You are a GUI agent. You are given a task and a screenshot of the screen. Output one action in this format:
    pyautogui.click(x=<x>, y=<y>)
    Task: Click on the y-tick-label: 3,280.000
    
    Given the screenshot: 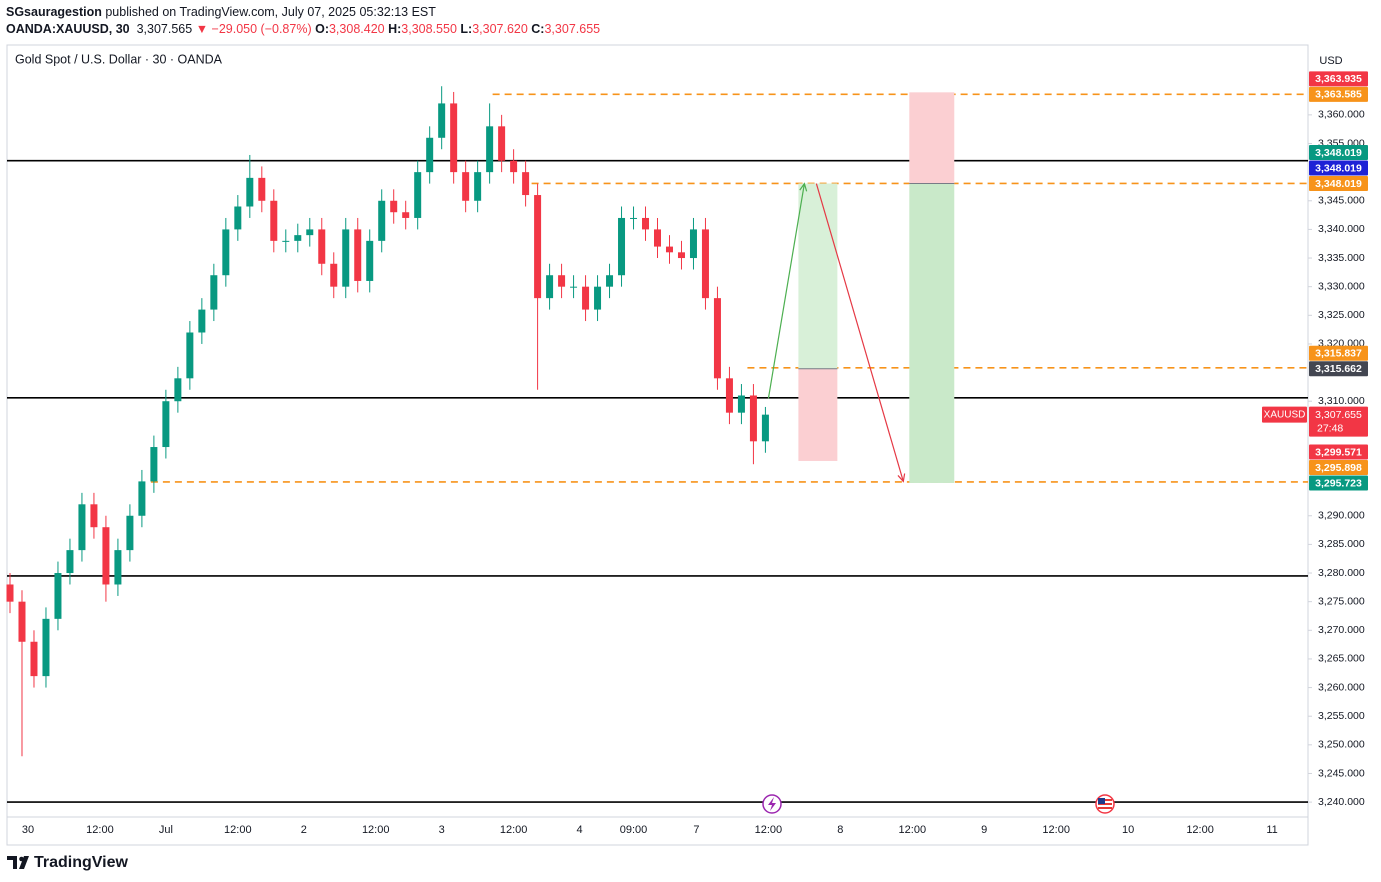 What is the action you would take?
    pyautogui.click(x=1341, y=573)
    